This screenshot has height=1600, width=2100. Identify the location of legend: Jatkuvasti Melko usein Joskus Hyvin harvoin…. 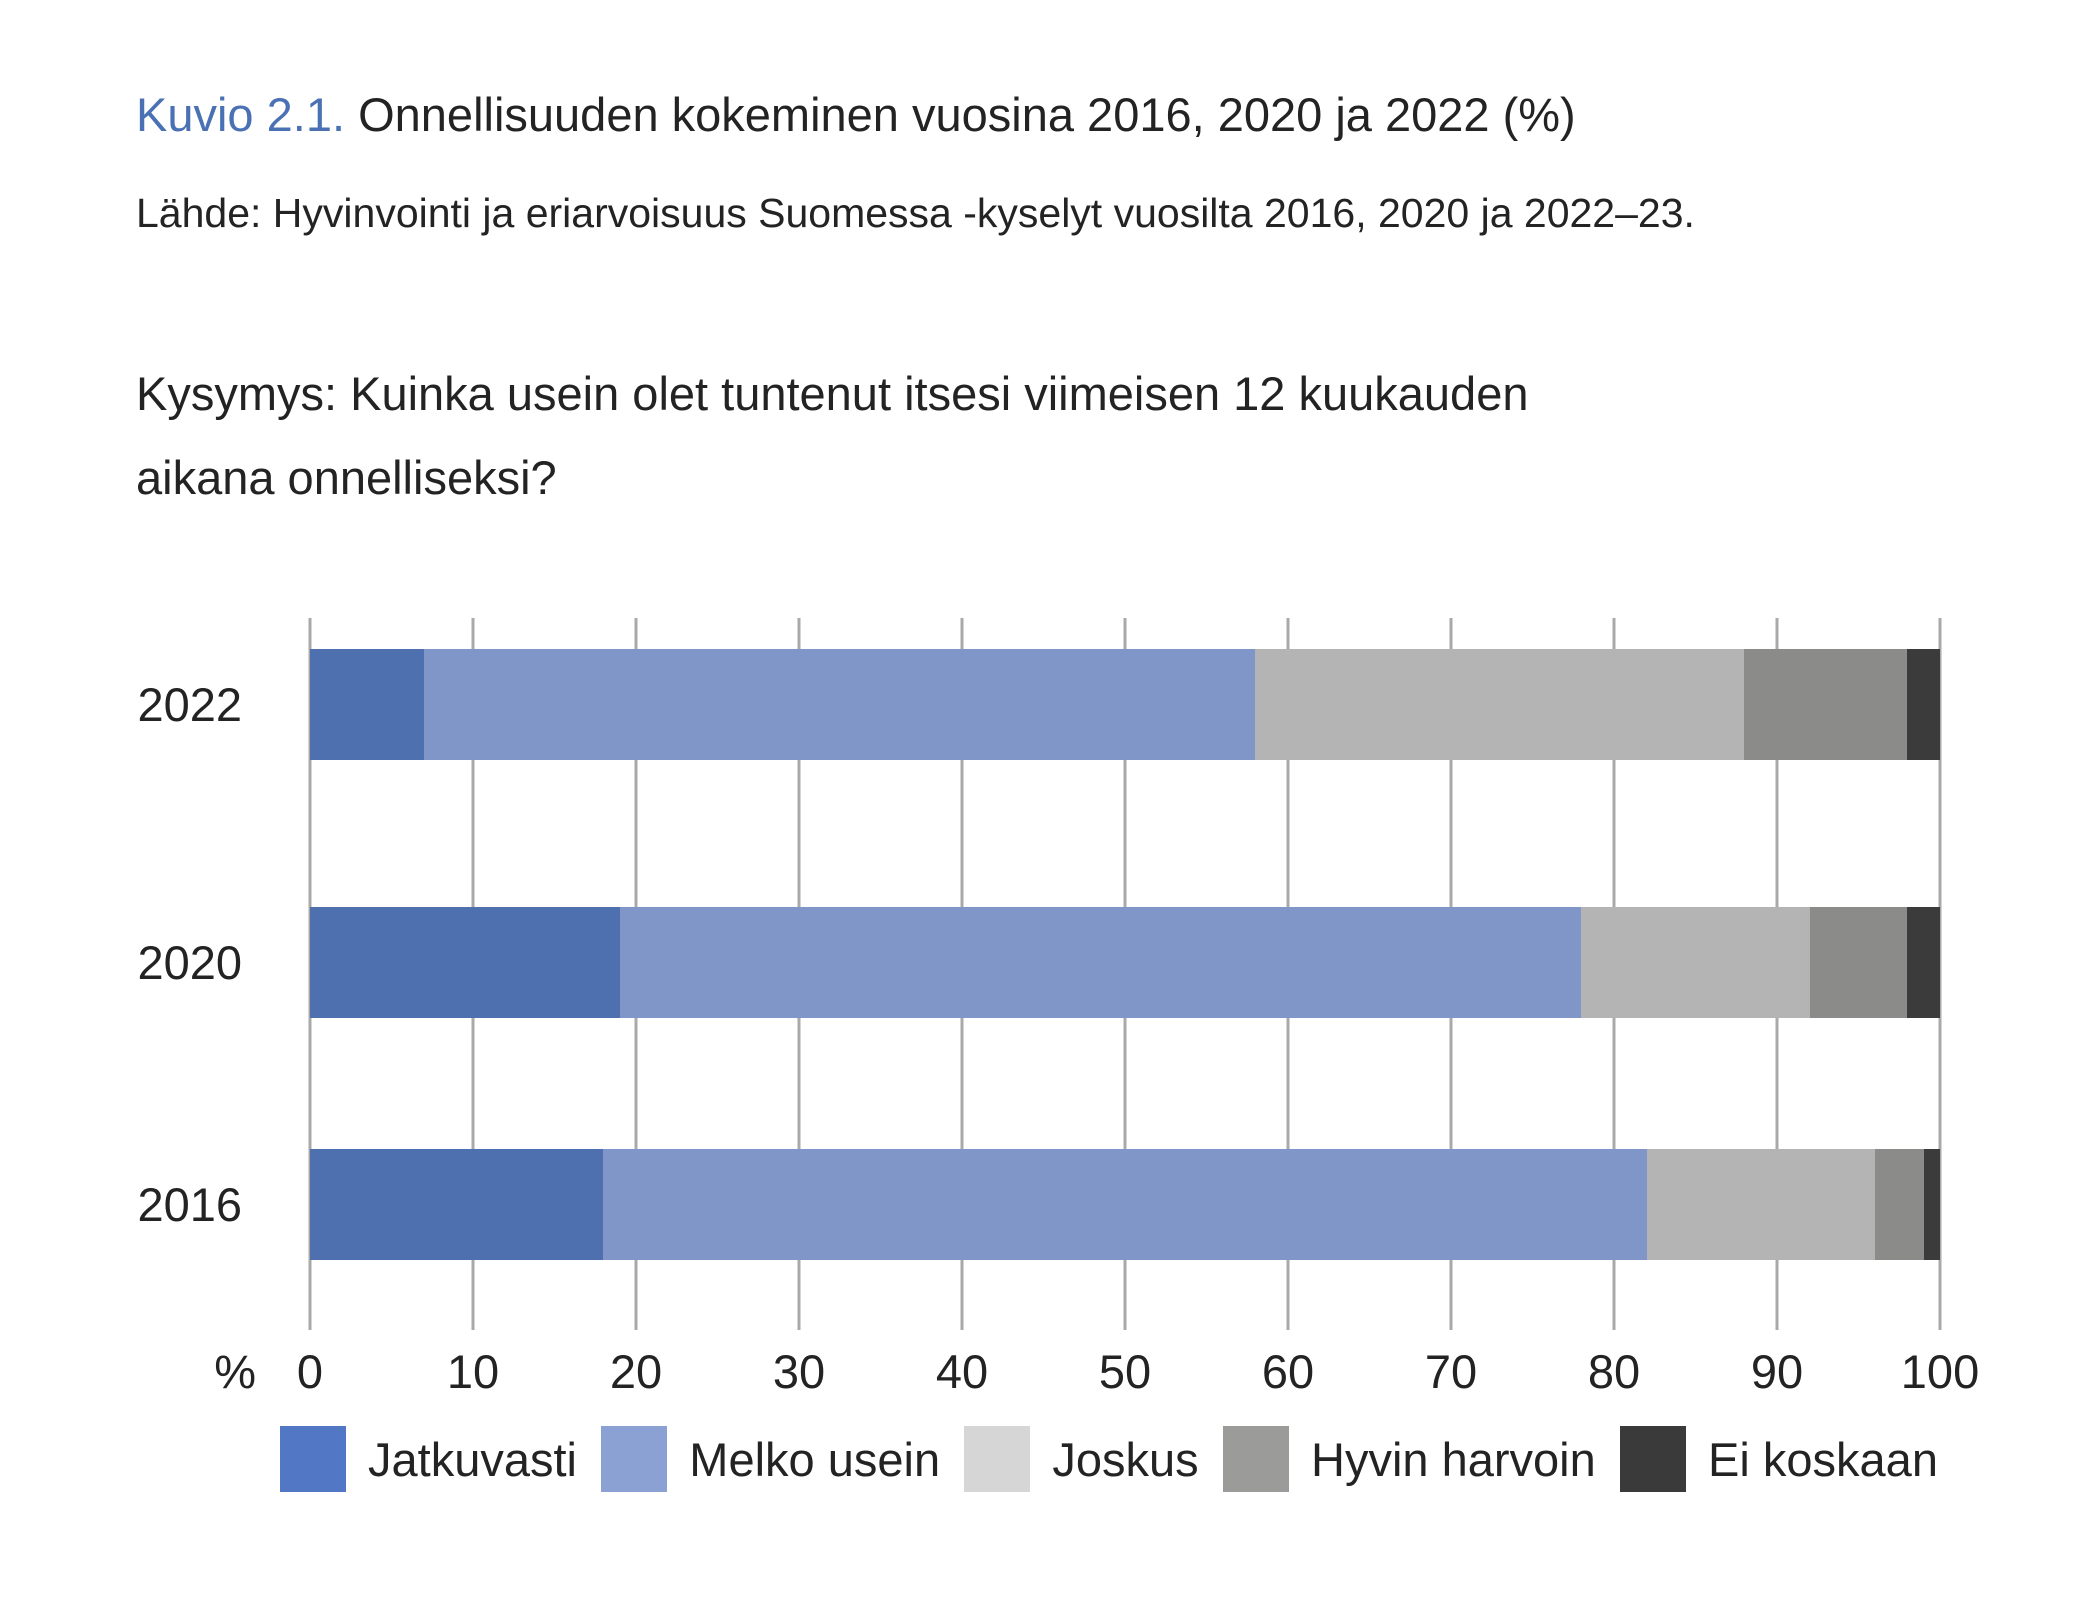
(1109, 1459).